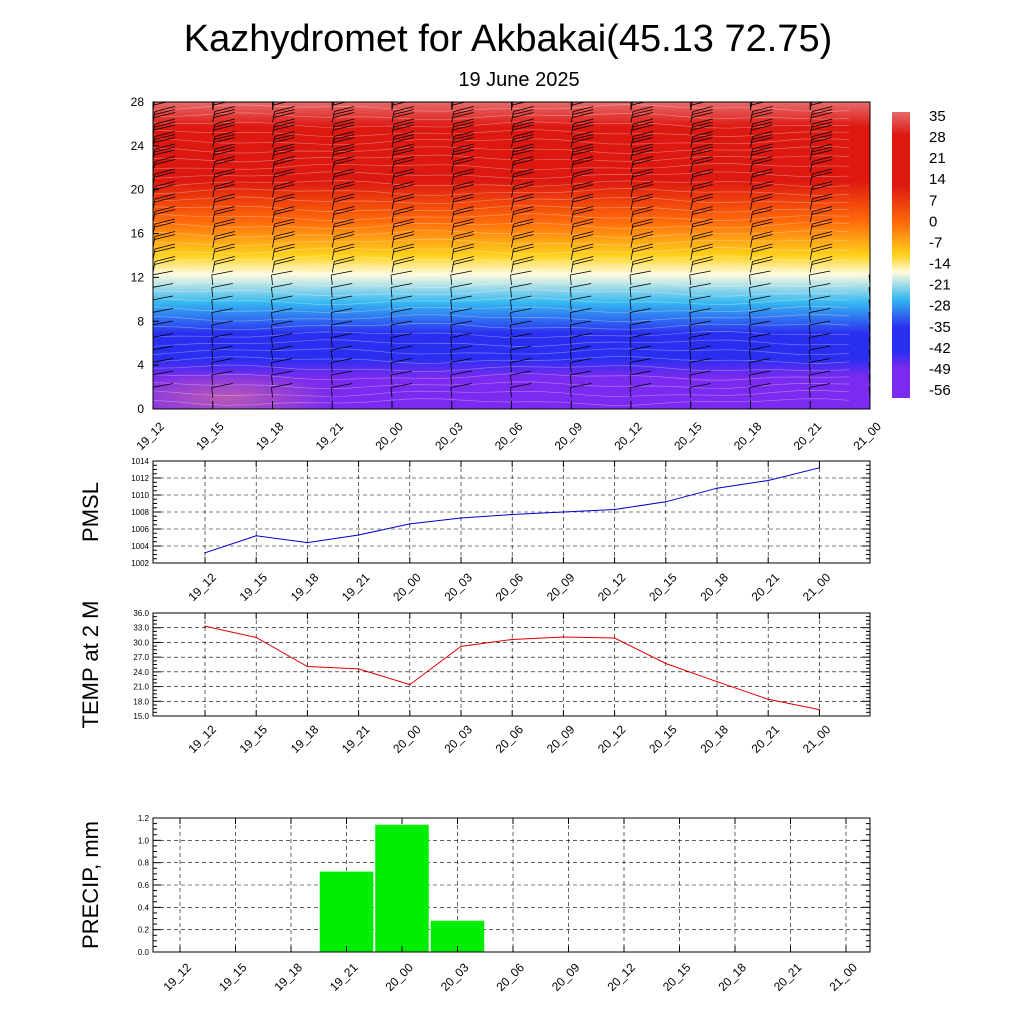 This screenshot has height=1024, width=1024. What do you see at coordinates (144, 885) in the screenshot?
I see `y-tick-label: 0.6` at bounding box center [144, 885].